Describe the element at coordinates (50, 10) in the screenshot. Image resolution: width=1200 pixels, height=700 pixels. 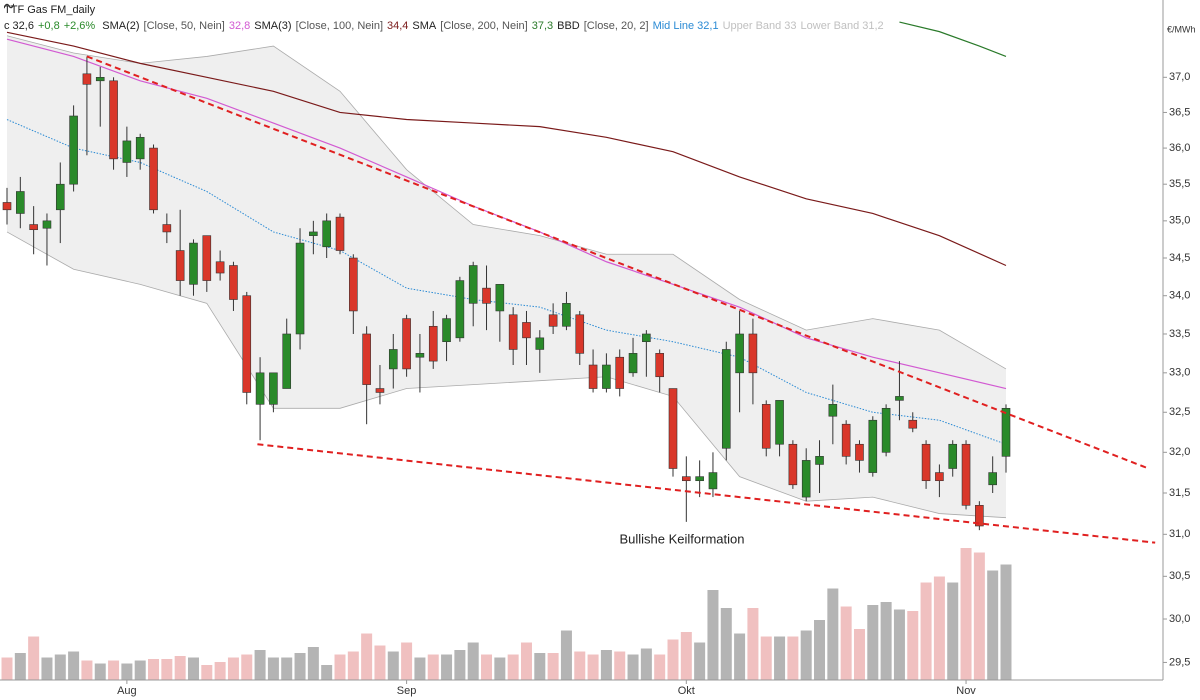
I see `chart-title: TTF Gas FM_daily` at that location.